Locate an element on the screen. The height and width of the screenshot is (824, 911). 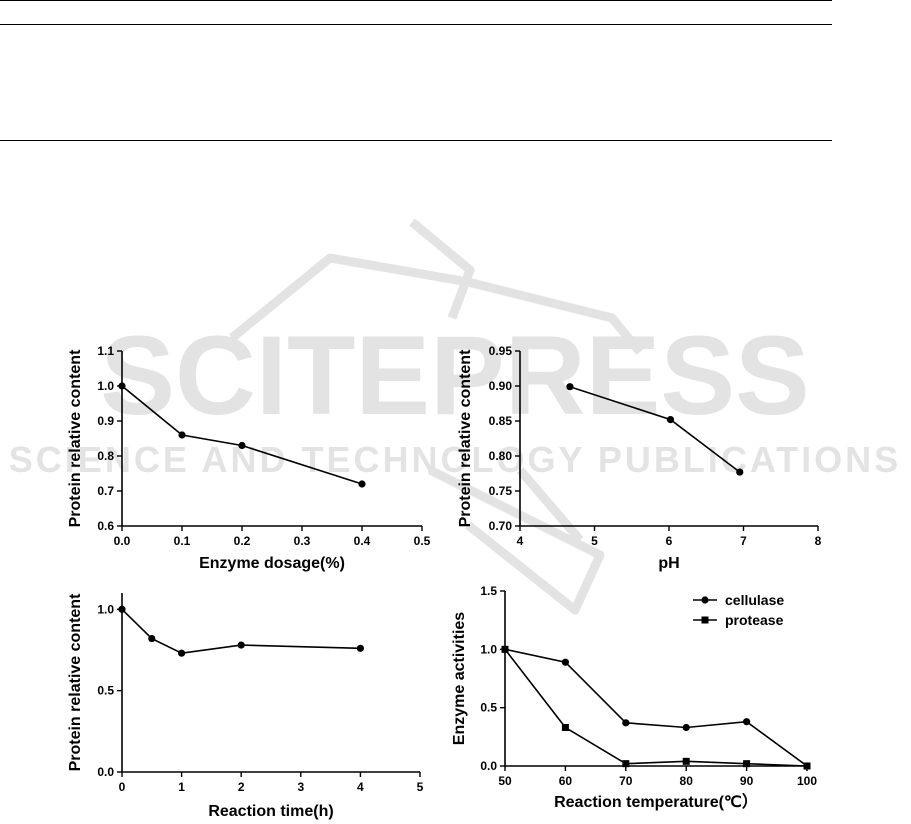
y-tick-label: 0.95 is located at coordinates (501, 351).